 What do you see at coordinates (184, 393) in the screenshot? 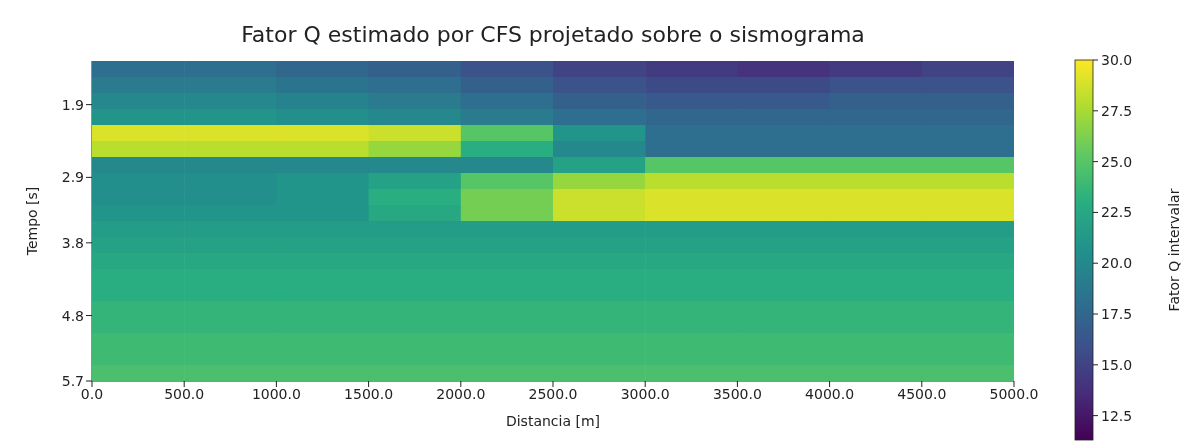
I see `x-tick-label: 500.0` at bounding box center [184, 393].